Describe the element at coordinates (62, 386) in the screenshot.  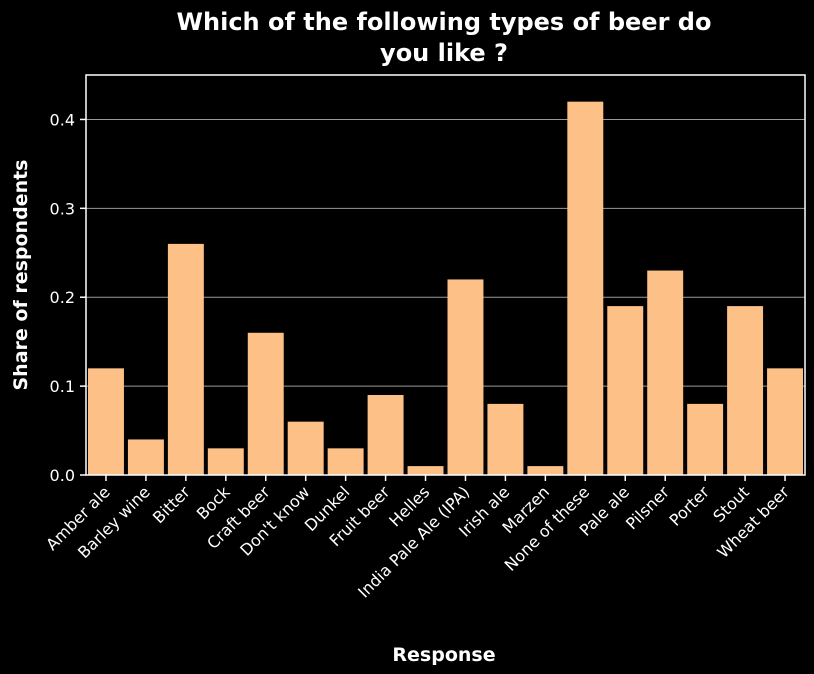
I see `y-tick-label: 0.1` at that location.